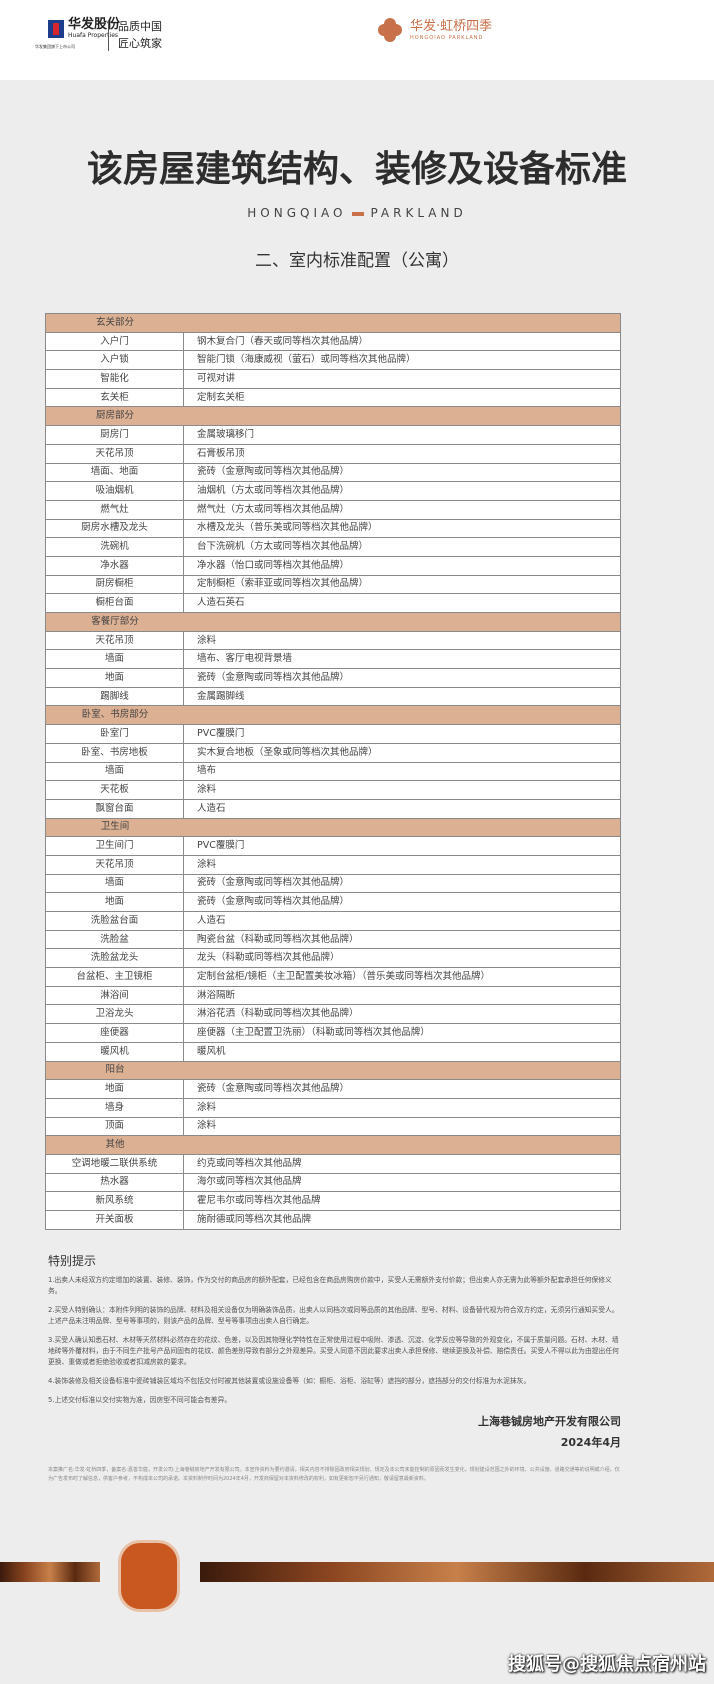 The image size is (714, 1684). Describe the element at coordinates (402, 752) in the screenshot. I see `item-spec: 实木复合地板（圣象或同等档次其他品牌）` at that location.